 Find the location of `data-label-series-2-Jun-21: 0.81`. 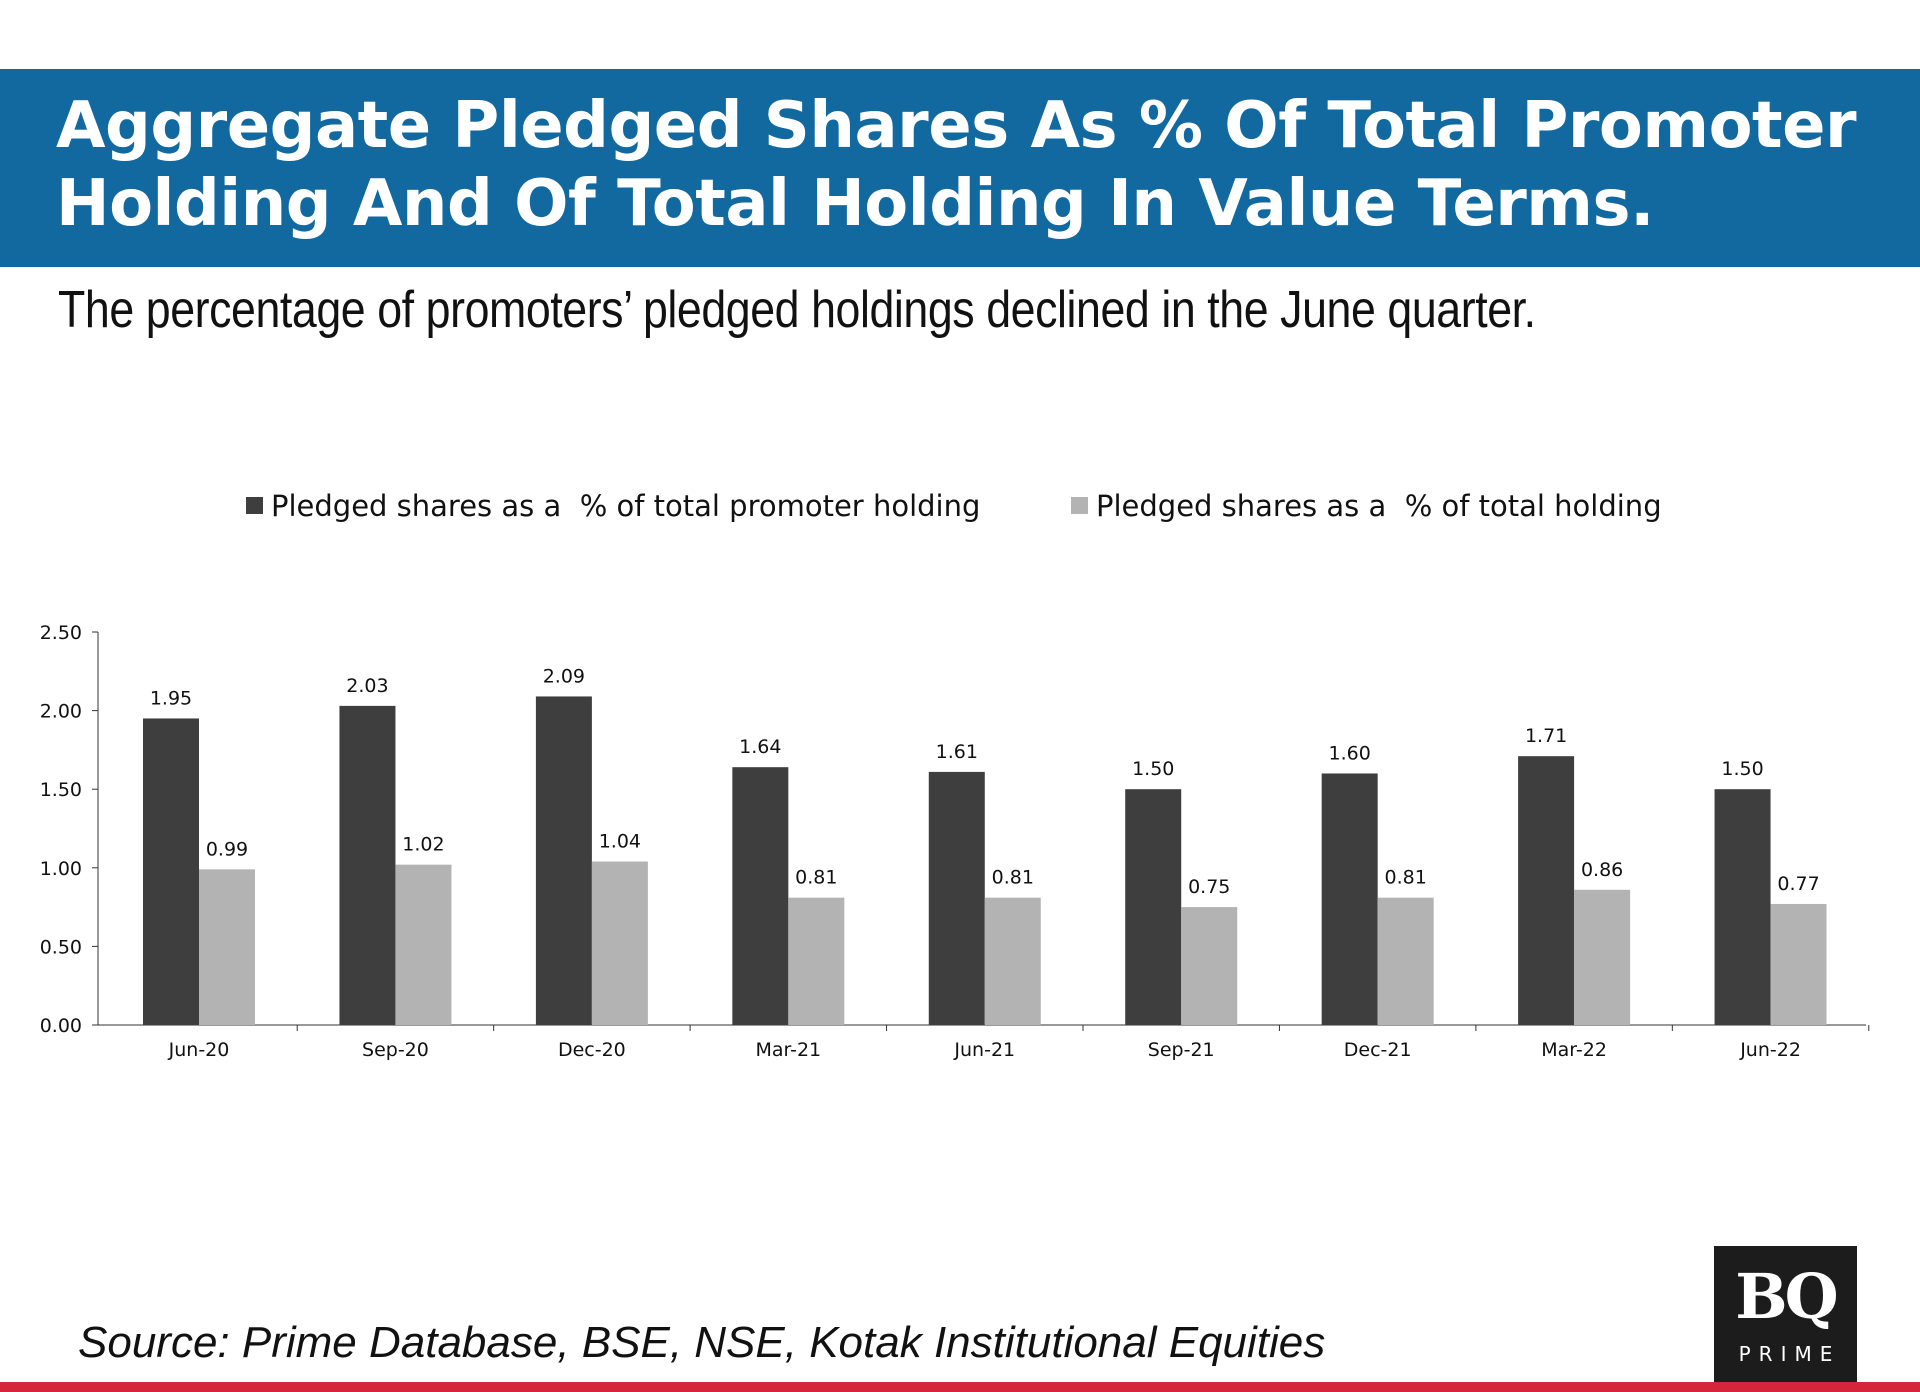

data-label-series-2-Jun-21: 0.81 is located at coordinates (1013, 878).